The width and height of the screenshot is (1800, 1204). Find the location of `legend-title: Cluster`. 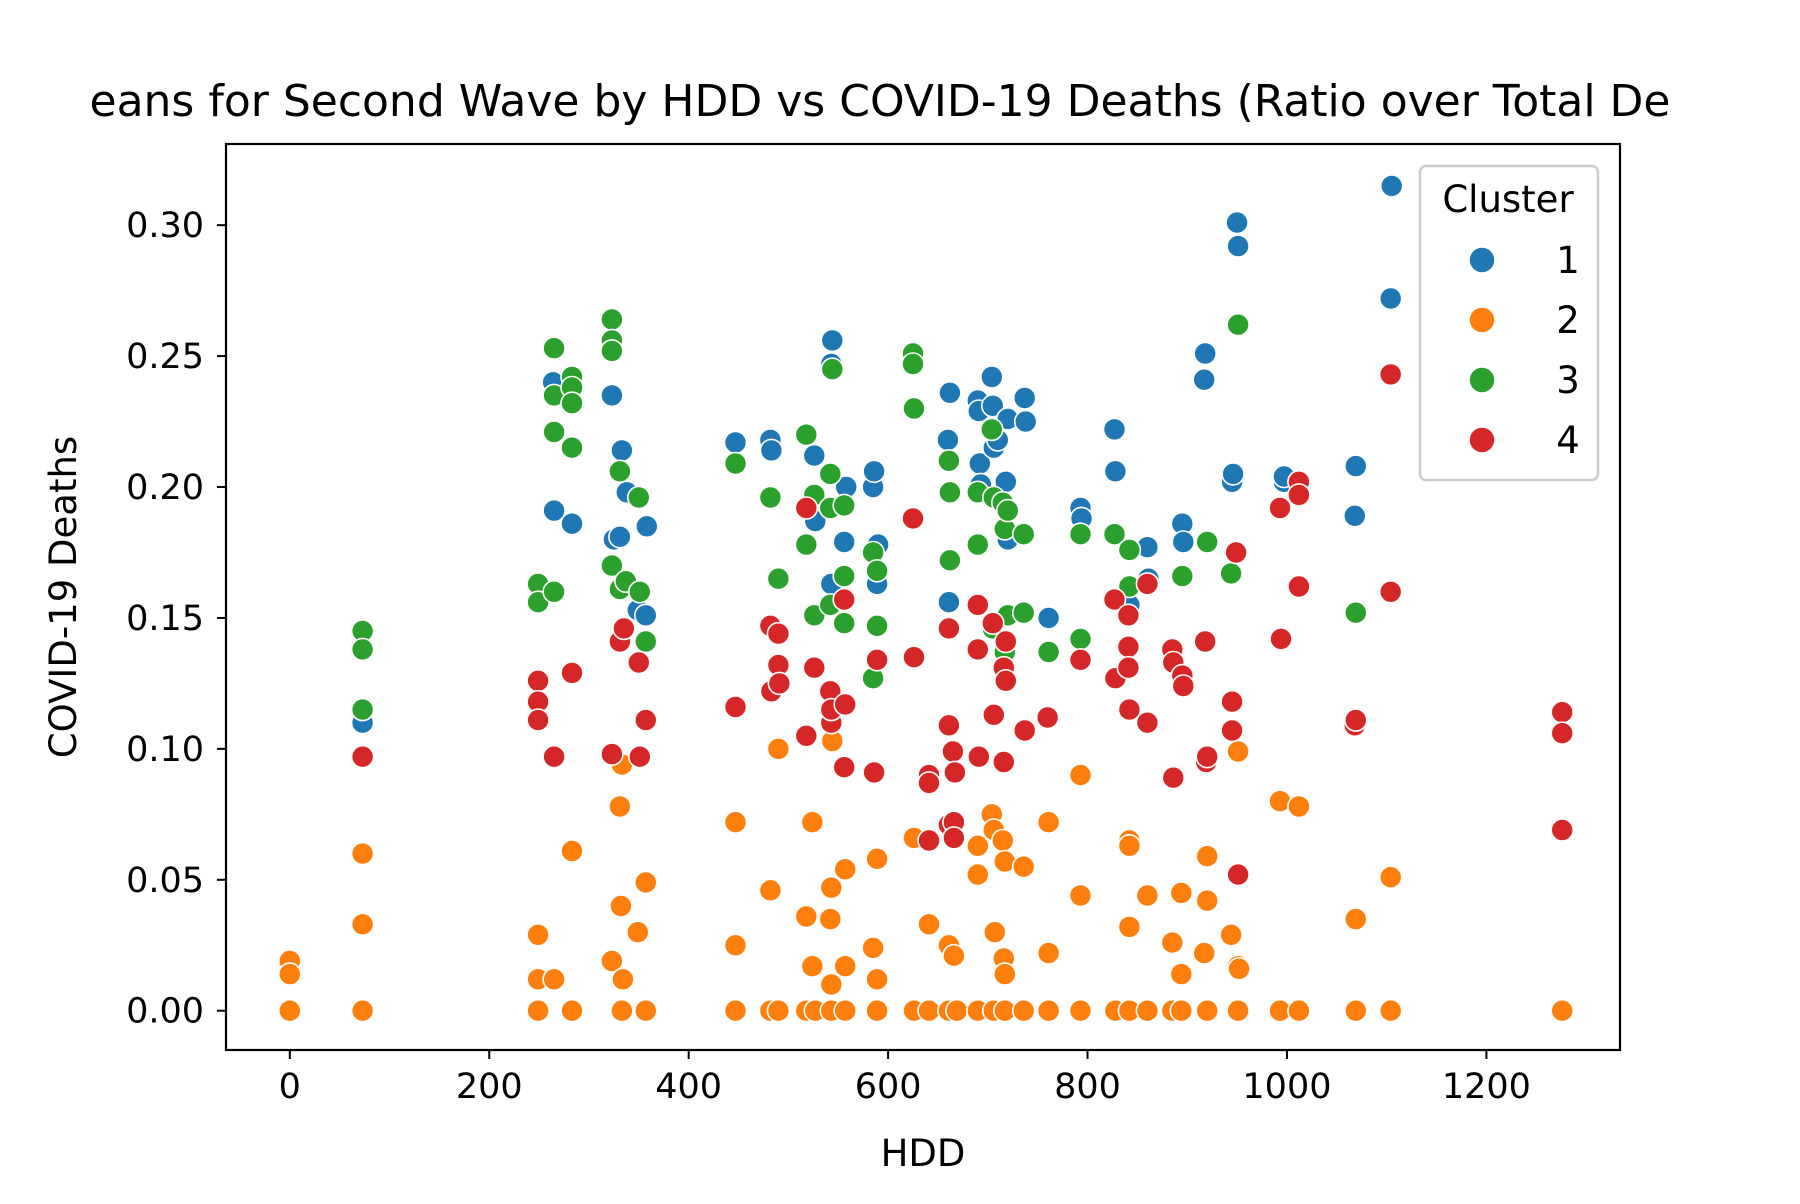

legend-title: Cluster is located at coordinates (1508, 199).